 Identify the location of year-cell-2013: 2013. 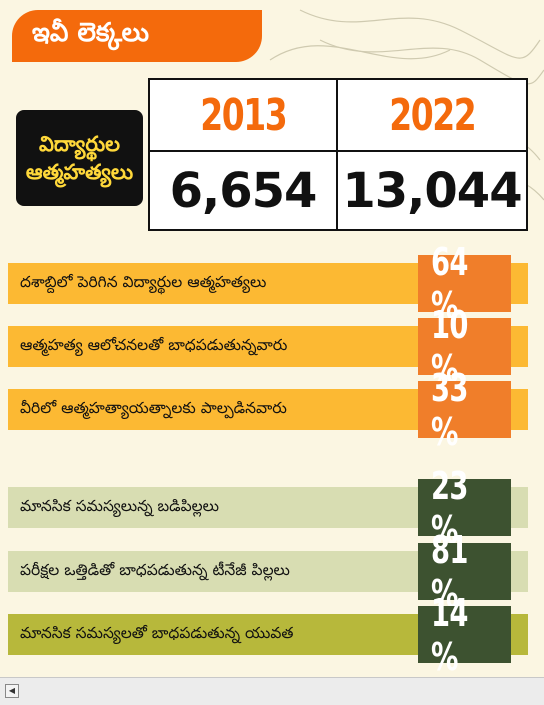
(244, 116).